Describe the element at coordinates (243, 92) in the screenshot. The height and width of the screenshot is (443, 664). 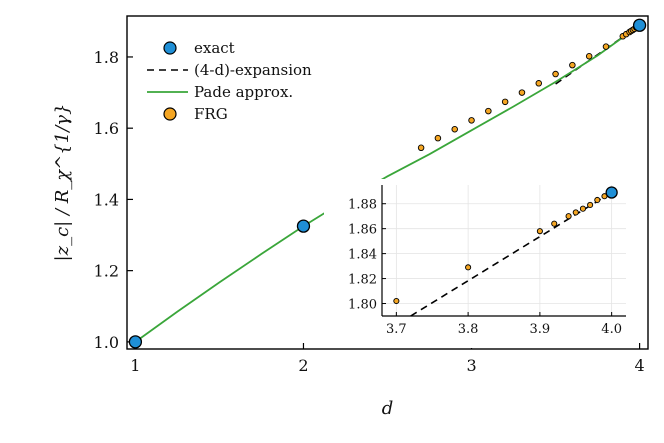
I see `legend-label: Pade approx.` at that location.